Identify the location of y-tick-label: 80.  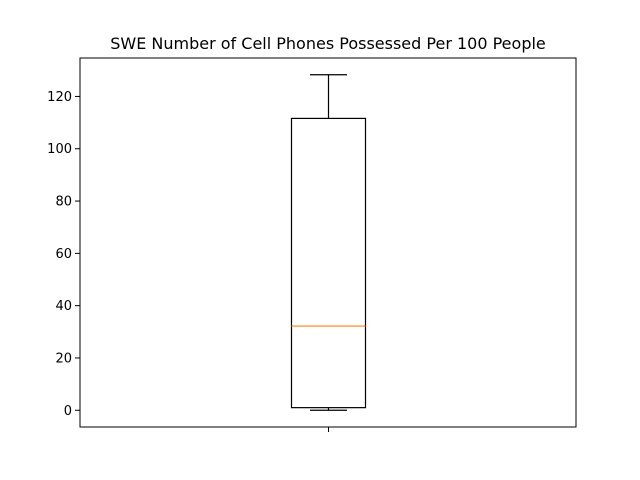
(63, 202).